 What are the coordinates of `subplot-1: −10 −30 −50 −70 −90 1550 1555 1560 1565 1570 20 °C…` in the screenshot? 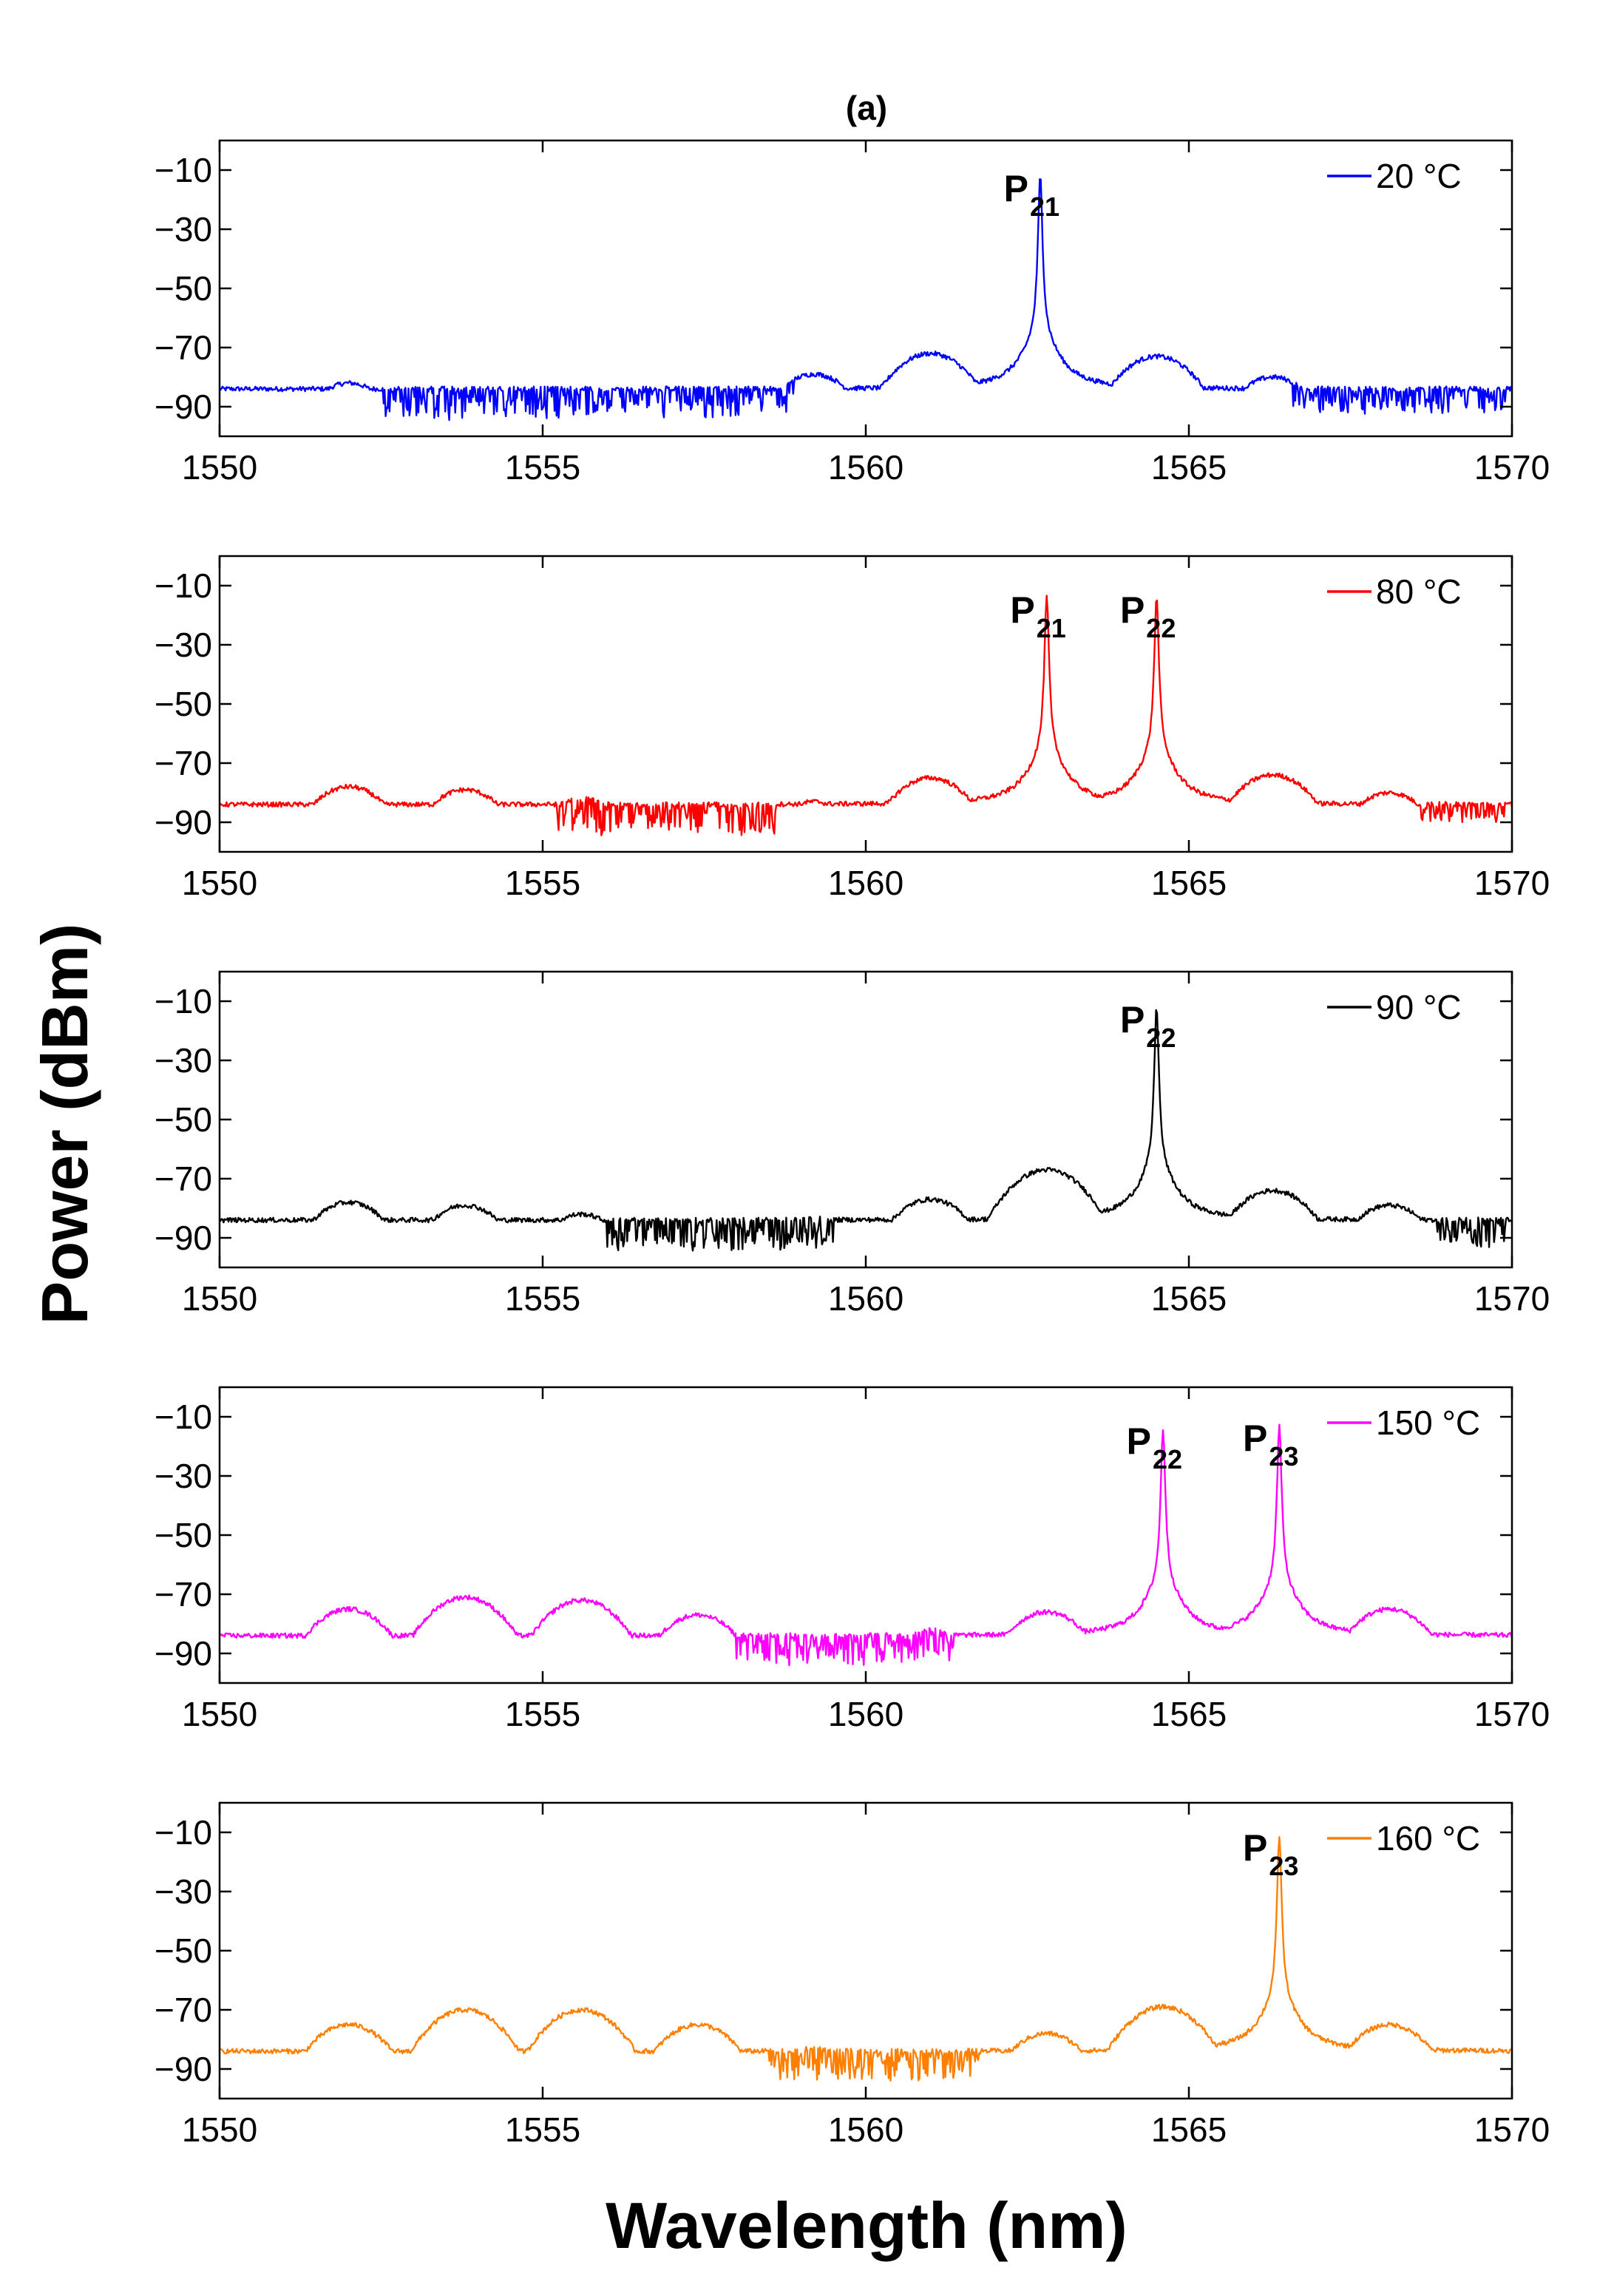 It's located at (852, 313).